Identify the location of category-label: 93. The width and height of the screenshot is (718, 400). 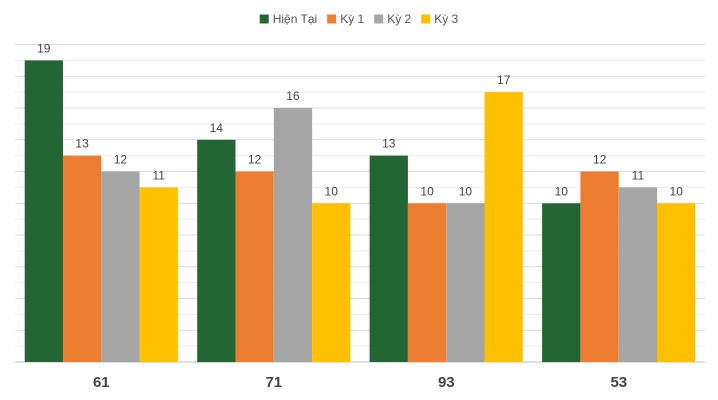
(446, 382).